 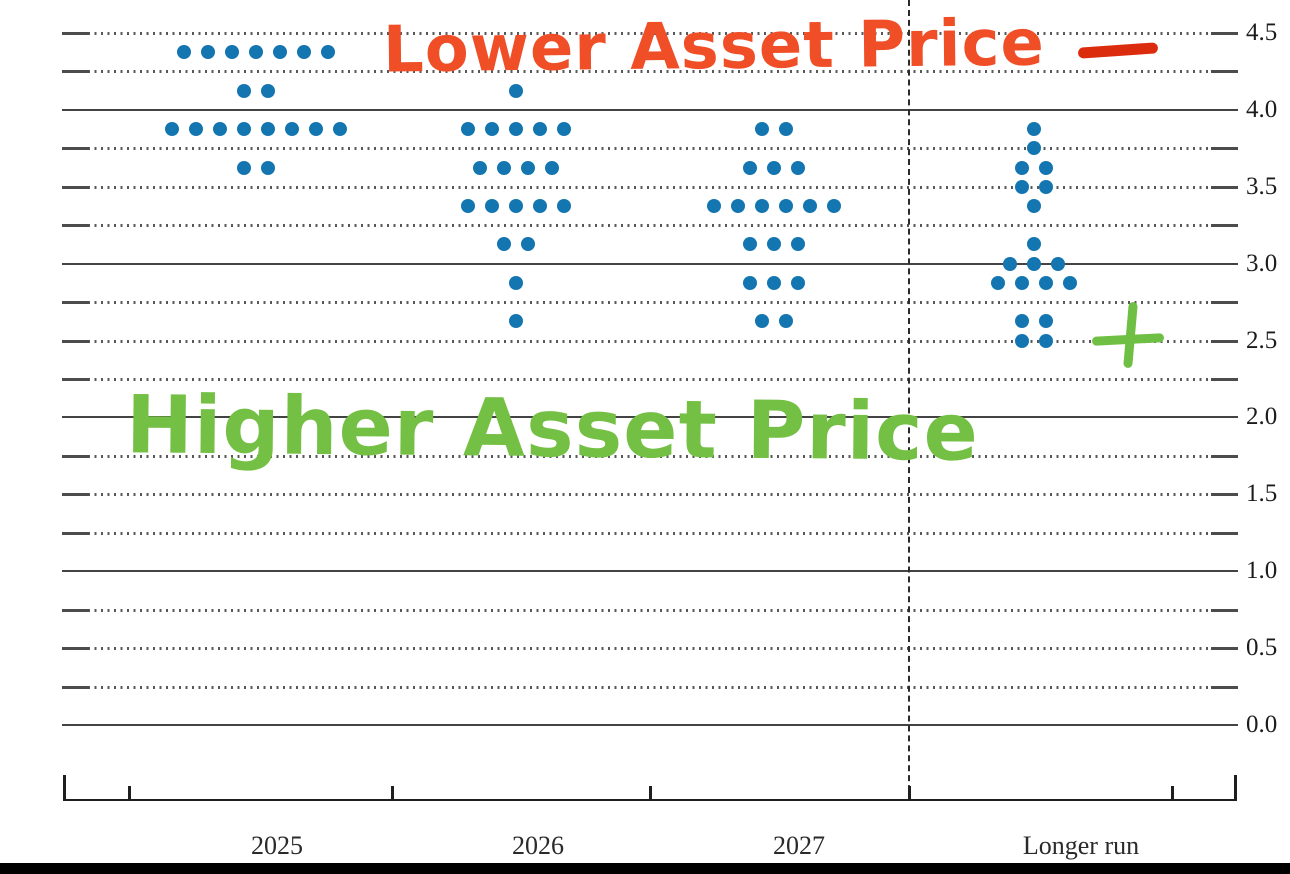 What do you see at coordinates (552, 428) in the screenshot?
I see `annotation-higher-asset-price: Higher Asset Price` at bounding box center [552, 428].